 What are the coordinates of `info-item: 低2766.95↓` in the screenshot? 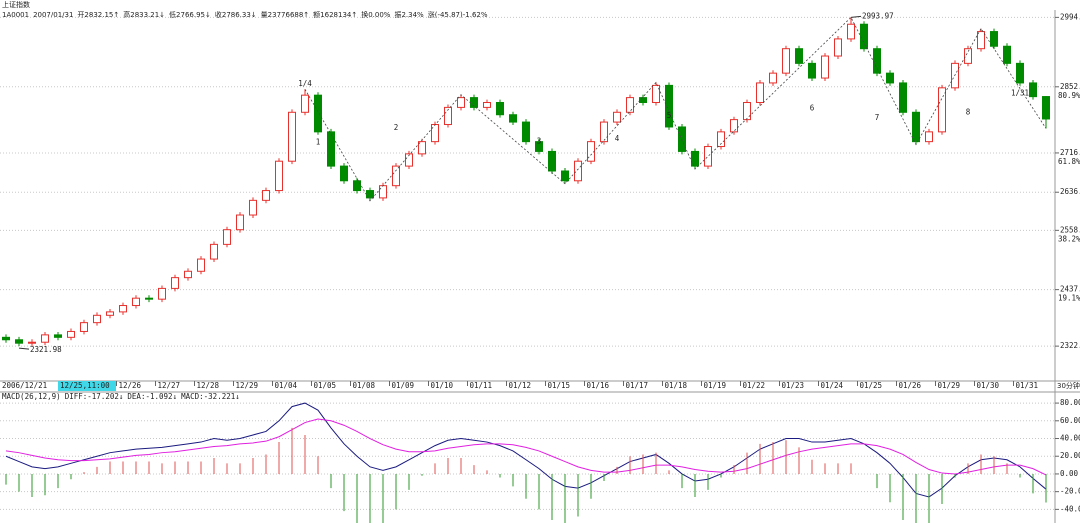 It's located at (190, 14).